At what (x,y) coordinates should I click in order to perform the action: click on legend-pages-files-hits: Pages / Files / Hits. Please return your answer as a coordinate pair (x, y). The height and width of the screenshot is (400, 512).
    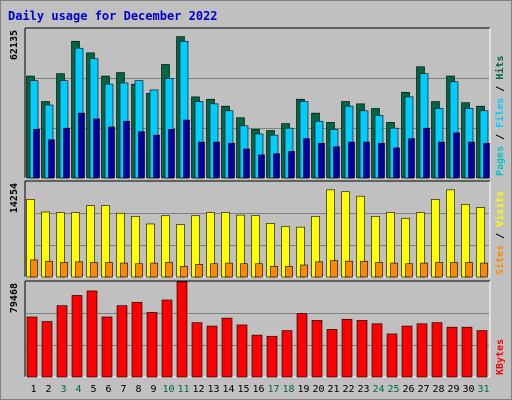
    Looking at the image, I should click on (500, 116).